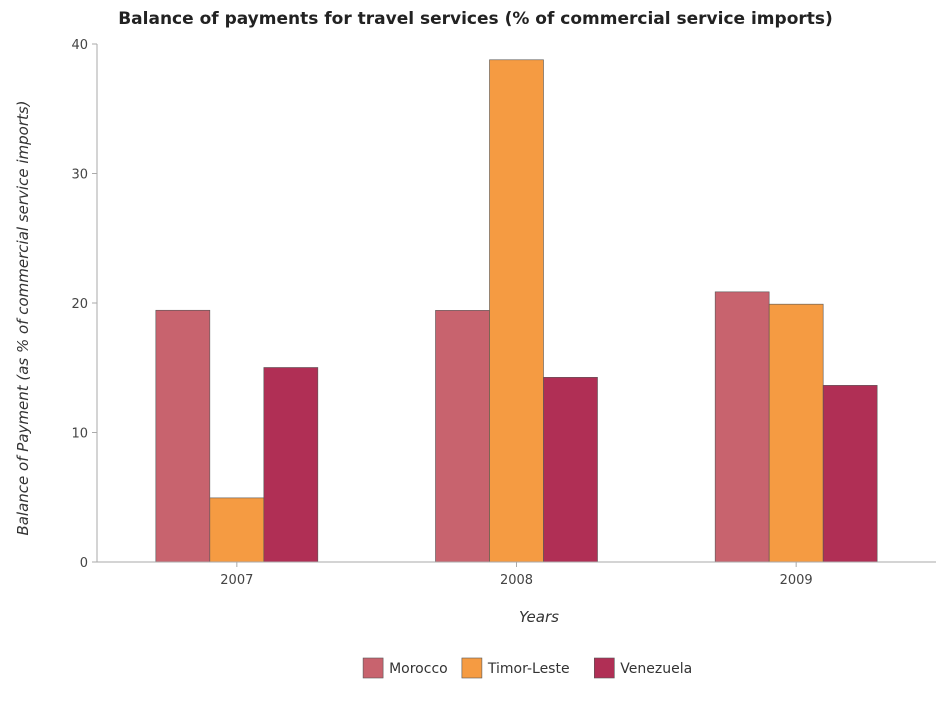 The height and width of the screenshot is (704, 951). I want to click on bar-venezuela-2009, so click(850, 474).